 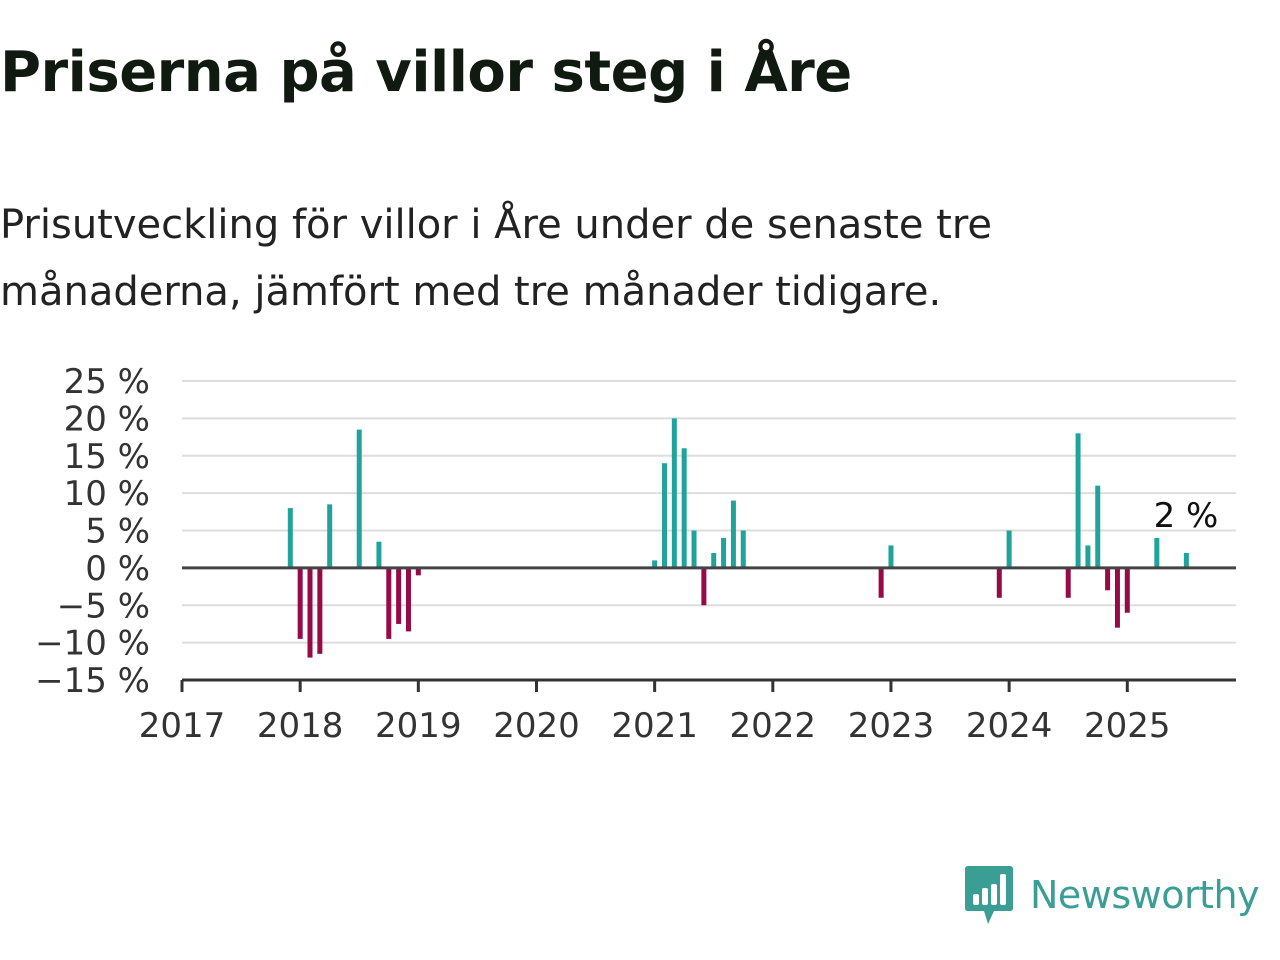 I want to click on chart-title: Priserna på villor steg i Åre, so click(x=426, y=72).